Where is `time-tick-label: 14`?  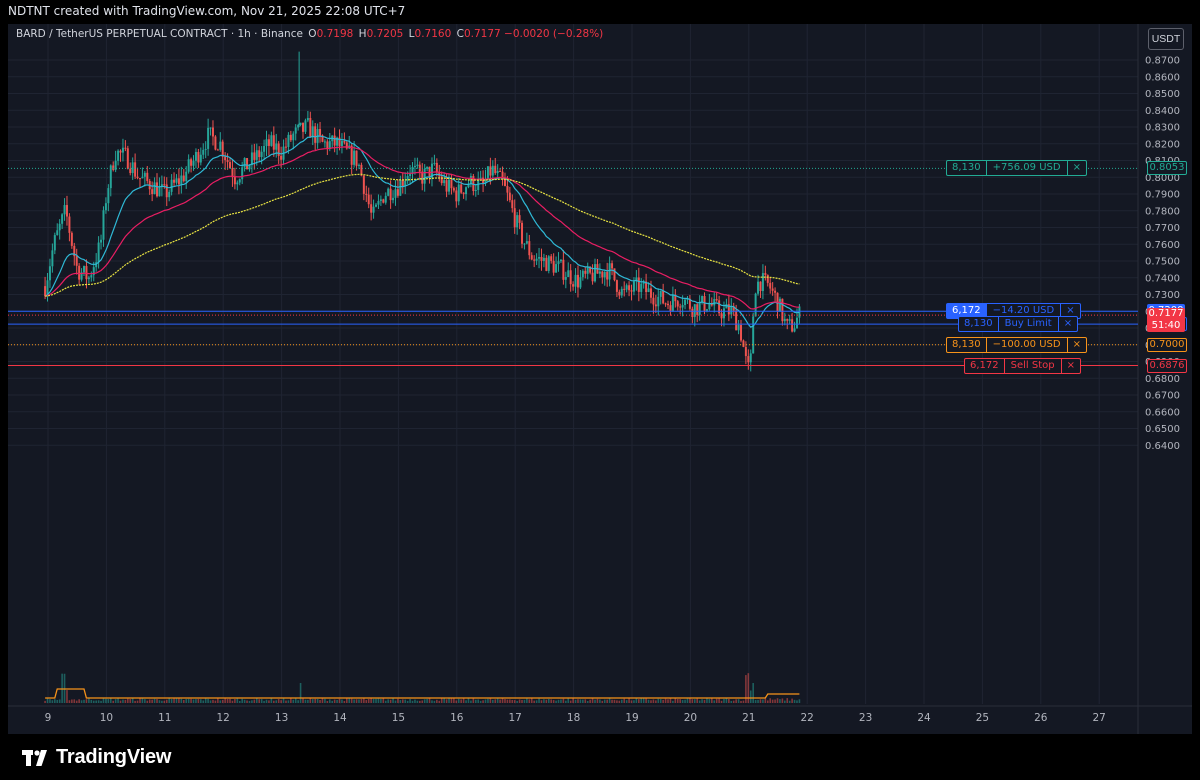 time-tick-label: 14 is located at coordinates (340, 718).